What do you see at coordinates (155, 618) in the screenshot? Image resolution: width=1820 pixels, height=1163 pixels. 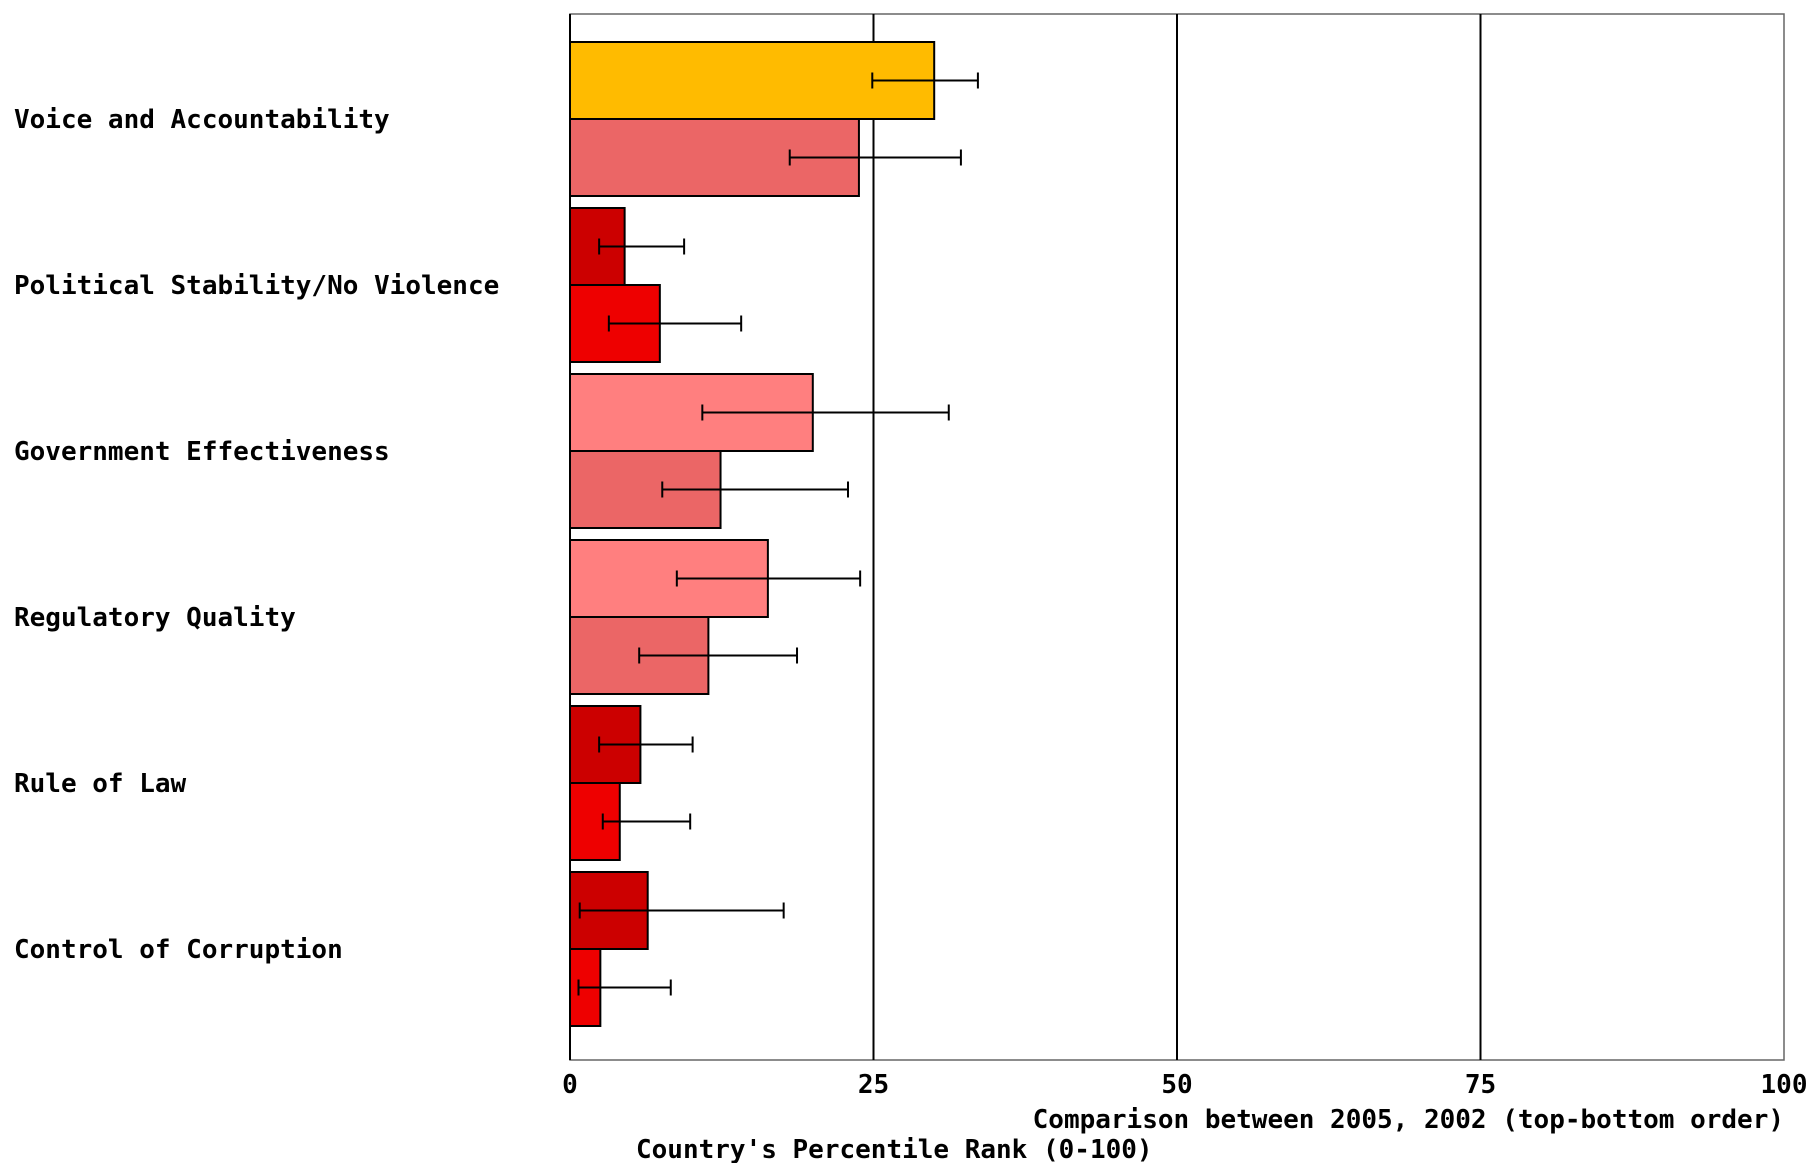 I see `category-label: Regulatory Quality` at bounding box center [155, 618].